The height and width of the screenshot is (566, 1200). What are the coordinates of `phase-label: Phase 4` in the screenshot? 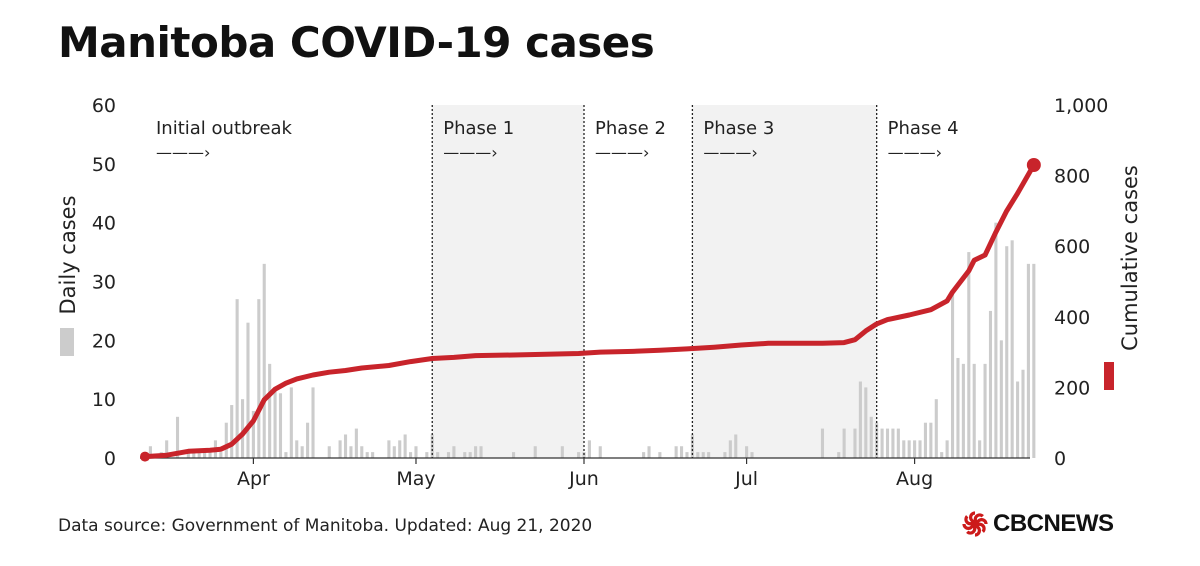 It's located at (923, 128).